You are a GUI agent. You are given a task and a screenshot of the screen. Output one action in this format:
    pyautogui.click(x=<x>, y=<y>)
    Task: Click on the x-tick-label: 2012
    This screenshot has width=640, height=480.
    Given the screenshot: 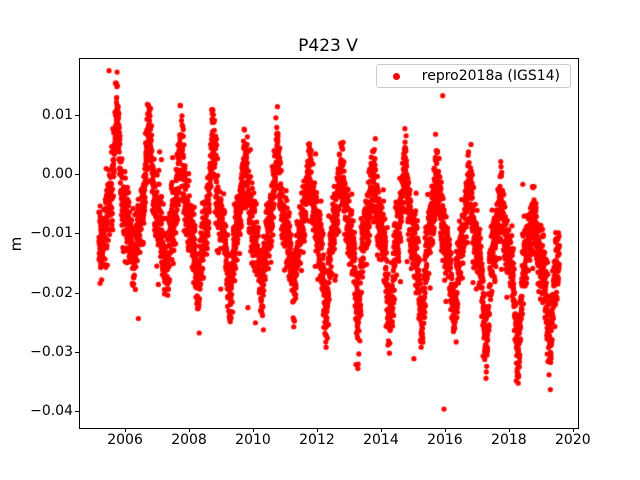 What is the action you would take?
    pyautogui.click(x=317, y=440)
    